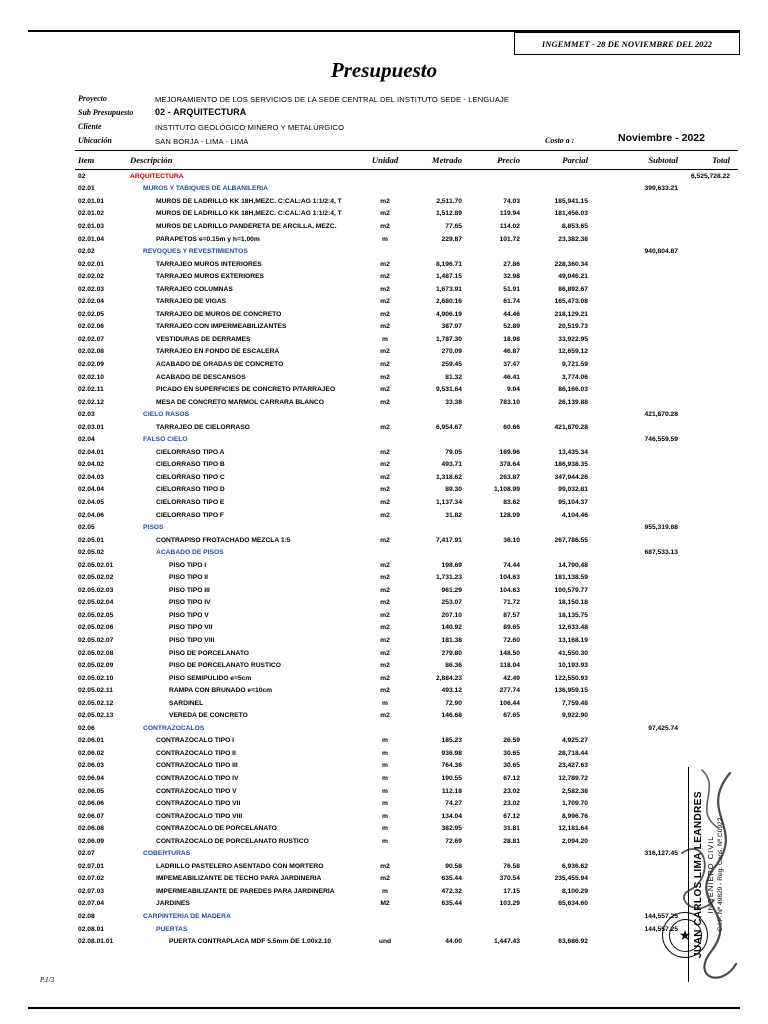 This screenshot has width=768, height=1024. What do you see at coordinates (571, 678) in the screenshot?
I see `cell-par: 122,550.93` at bounding box center [571, 678].